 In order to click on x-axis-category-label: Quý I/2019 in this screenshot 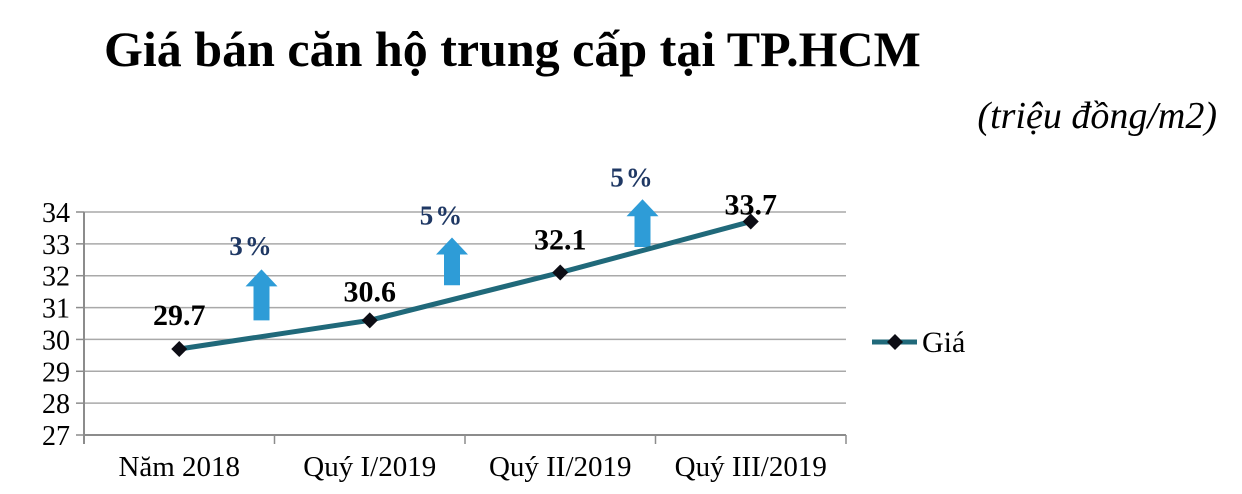, I will do `click(369, 467)`.